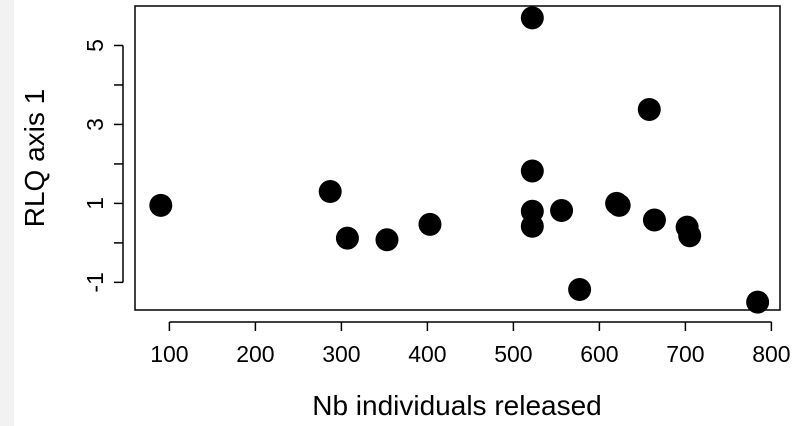 The height and width of the screenshot is (426, 800). What do you see at coordinates (95, 282) in the screenshot?
I see `y-tick-label--1: -1` at bounding box center [95, 282].